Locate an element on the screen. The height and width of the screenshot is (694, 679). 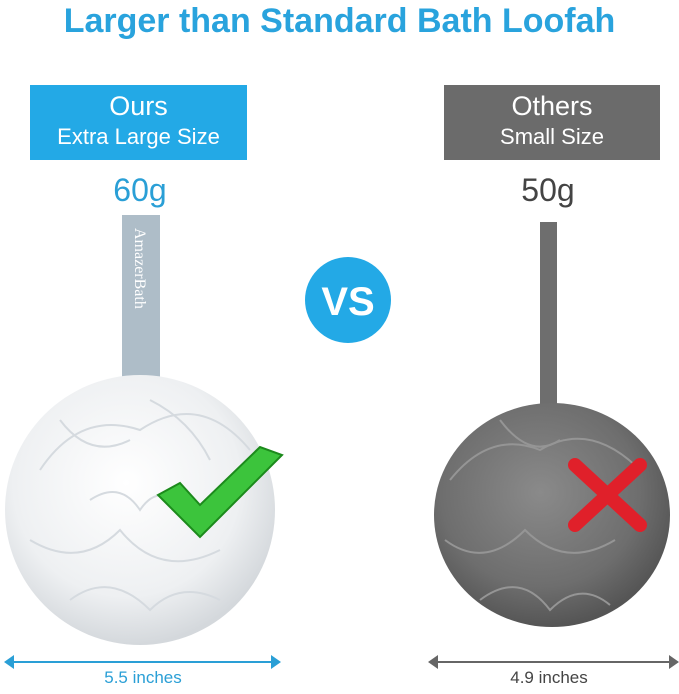
x-mark-icon is located at coordinates (607, 495).